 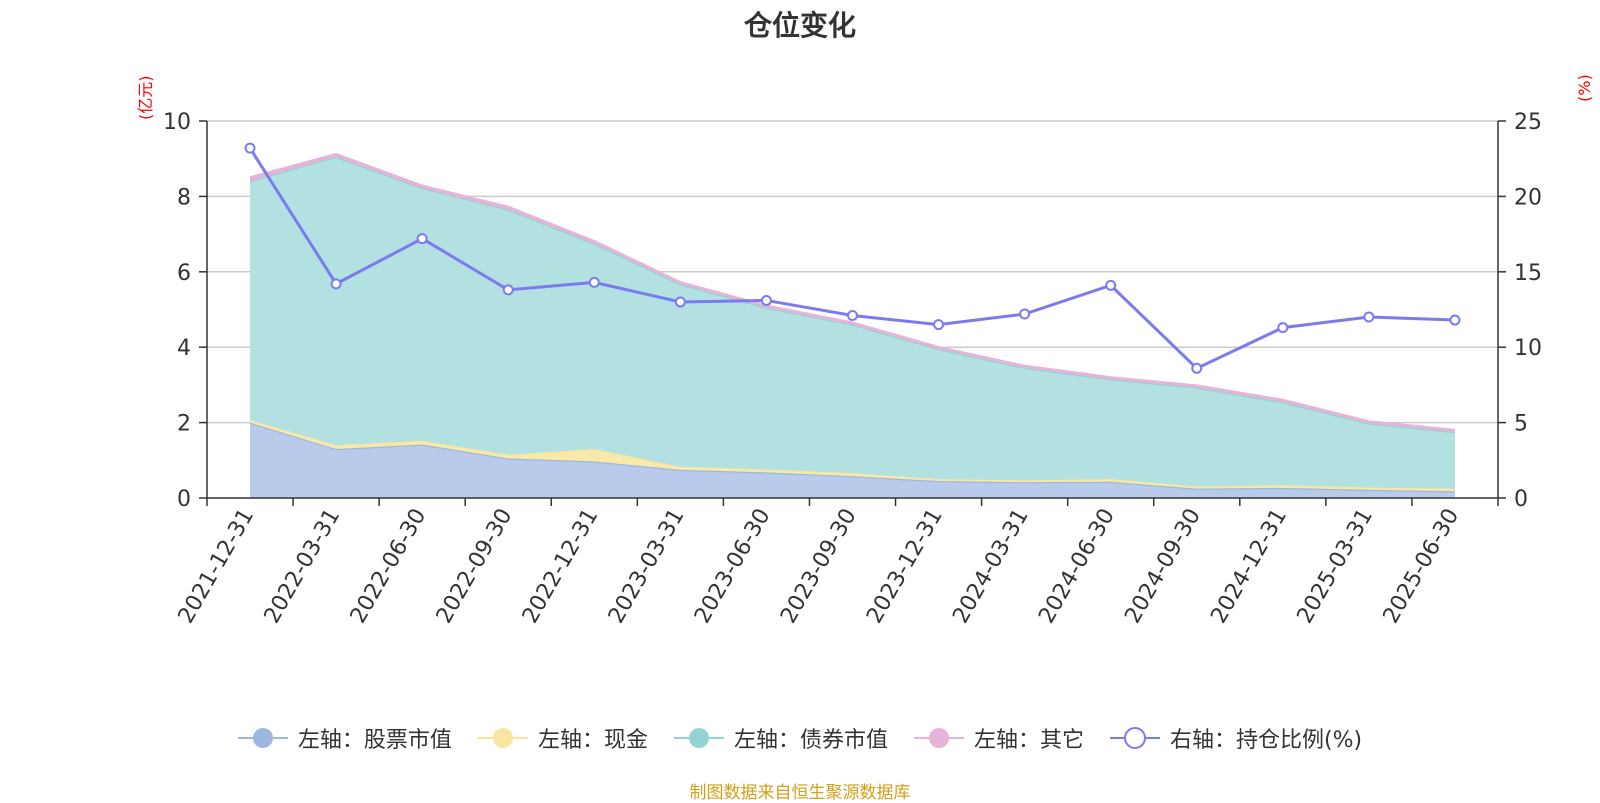 I want to click on legend-label: 左轴：现金, so click(x=592, y=740).